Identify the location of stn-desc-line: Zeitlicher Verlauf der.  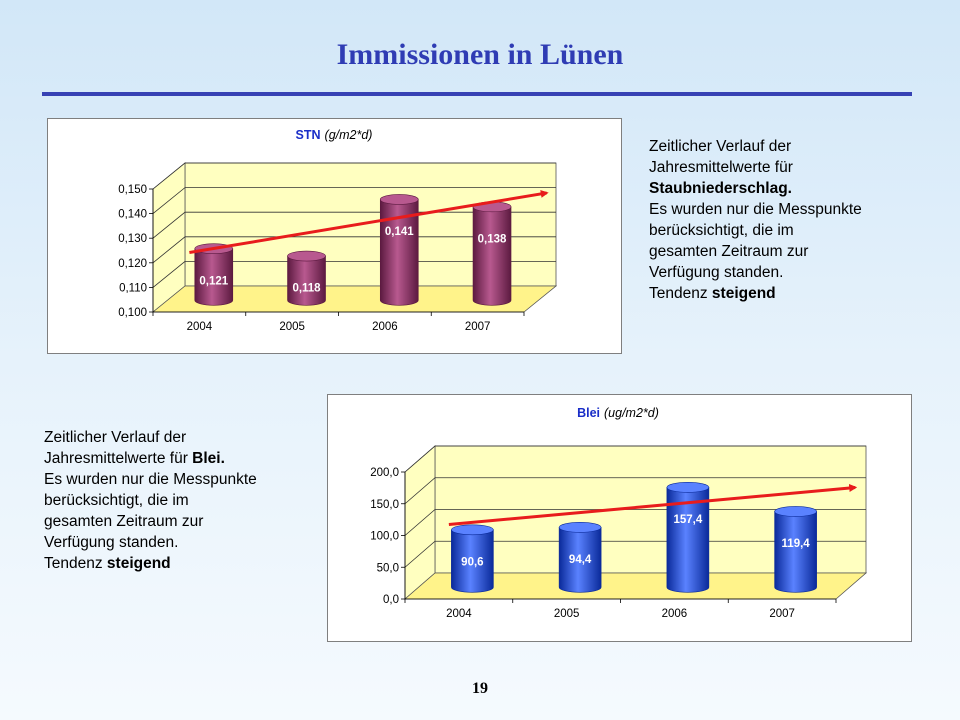
(720, 146).